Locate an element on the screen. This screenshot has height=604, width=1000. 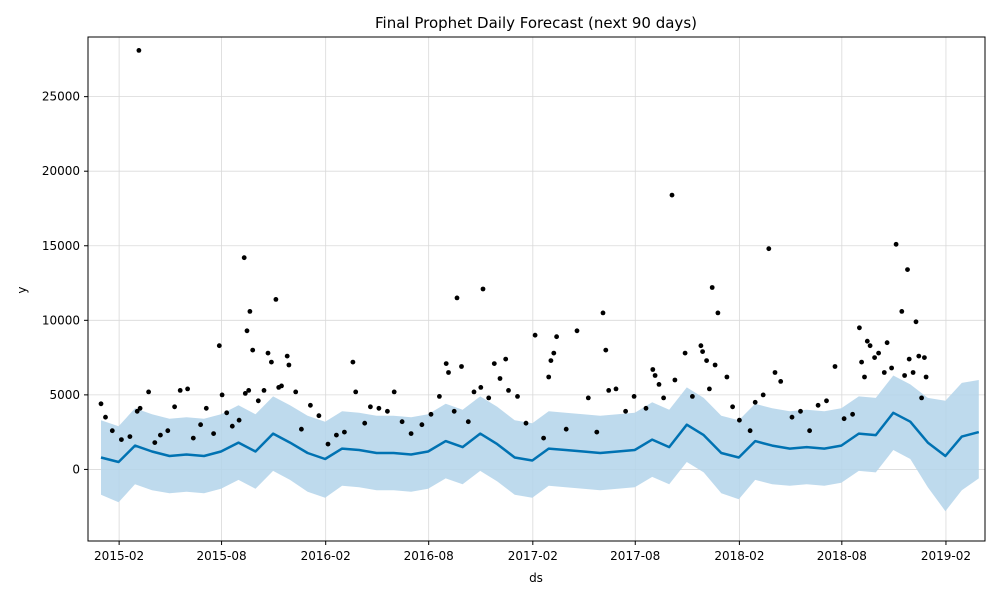
y-tick-label: 25000 is located at coordinates (61, 97).